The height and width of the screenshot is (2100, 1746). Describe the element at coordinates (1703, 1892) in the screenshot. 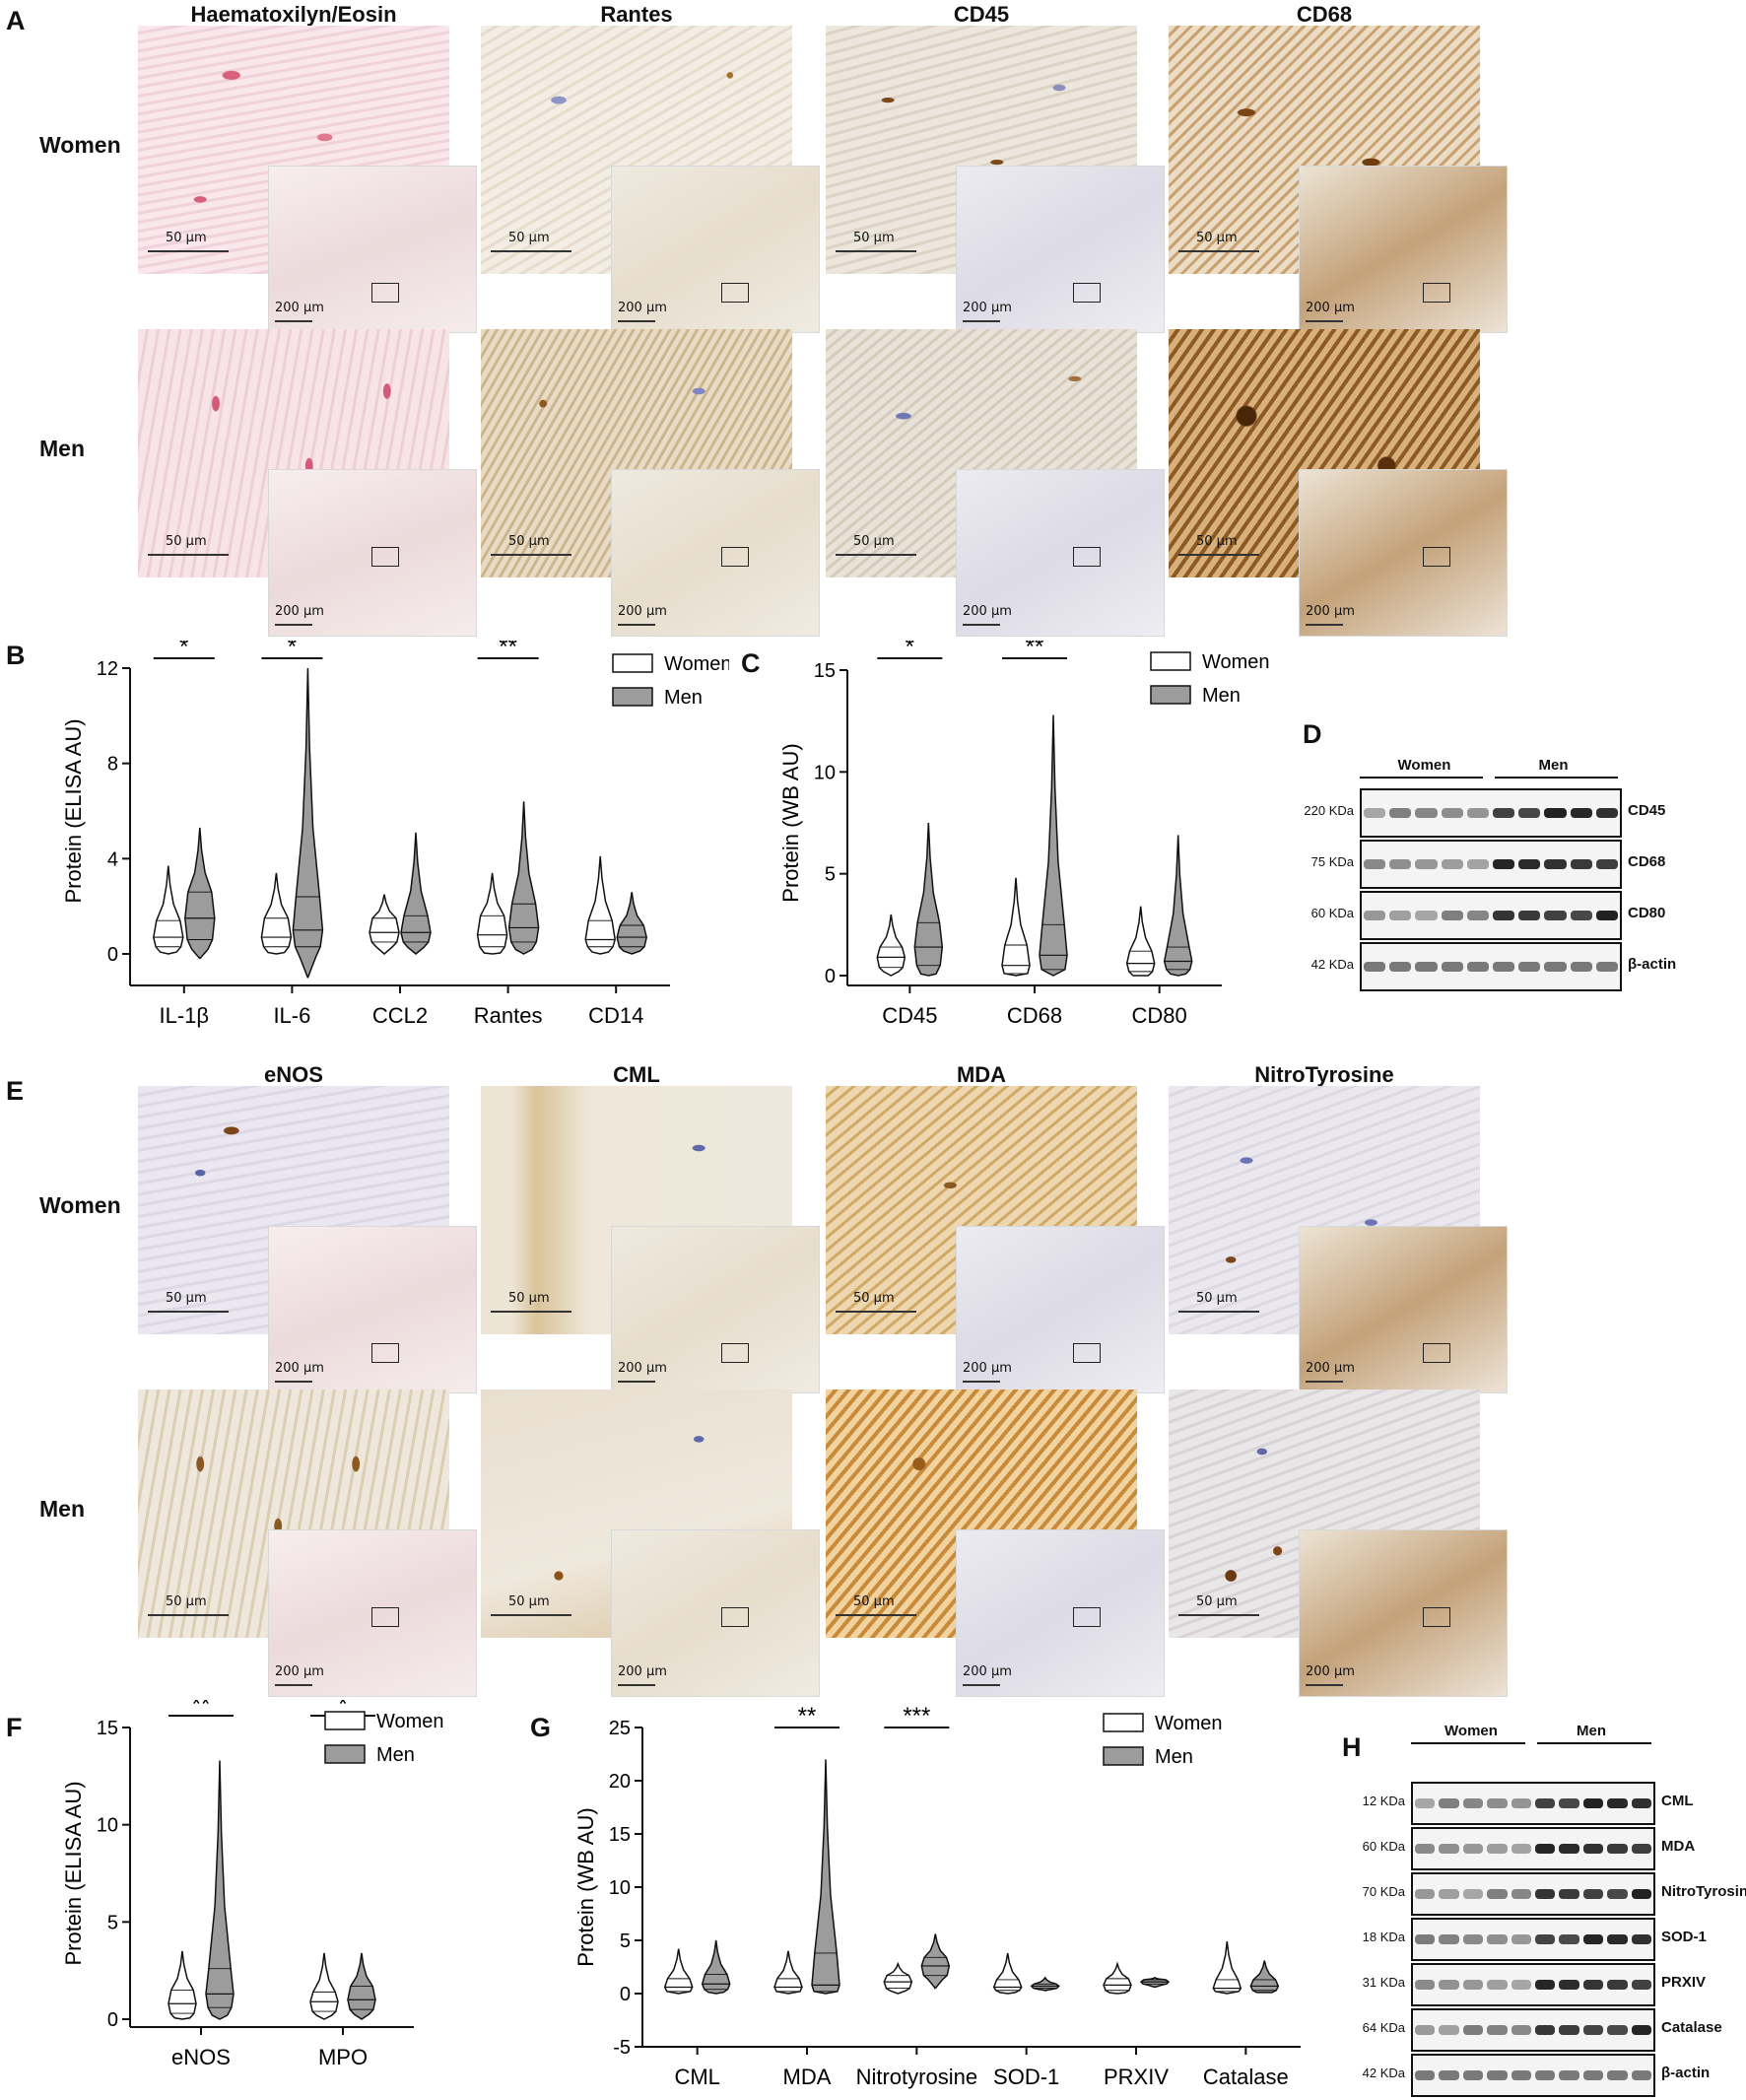

I see `blot-h-protein-label: NitroTyrosine` at that location.